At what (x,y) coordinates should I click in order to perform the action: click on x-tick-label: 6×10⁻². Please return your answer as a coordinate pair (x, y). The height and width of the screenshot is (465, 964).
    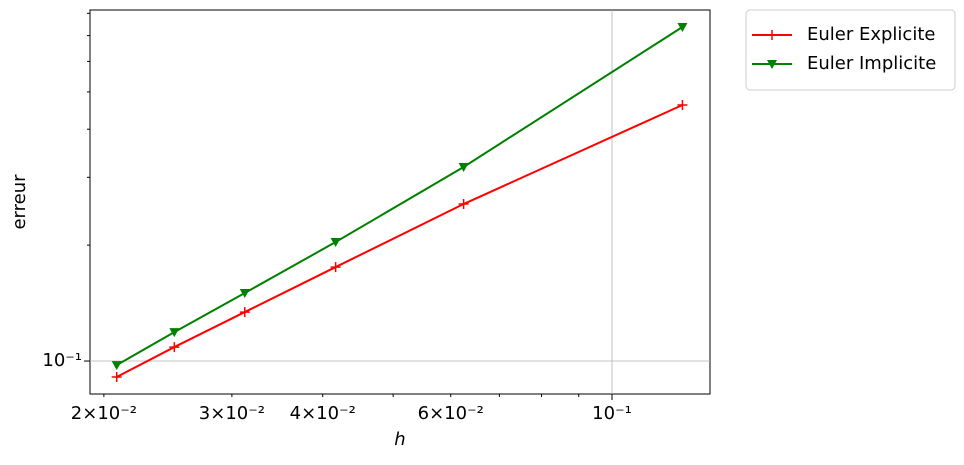
    Looking at the image, I should click on (451, 413).